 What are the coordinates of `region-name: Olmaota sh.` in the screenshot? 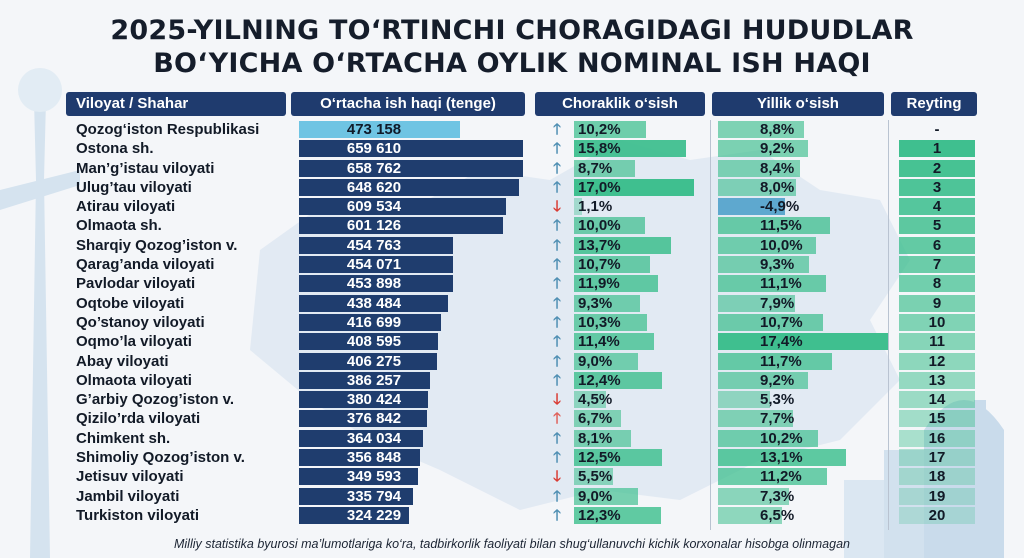 It's located at (119, 226).